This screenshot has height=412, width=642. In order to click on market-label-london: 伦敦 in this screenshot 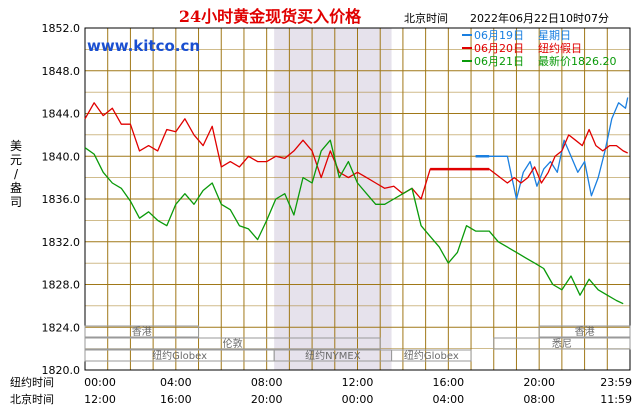, I will do `click(233, 343)`.